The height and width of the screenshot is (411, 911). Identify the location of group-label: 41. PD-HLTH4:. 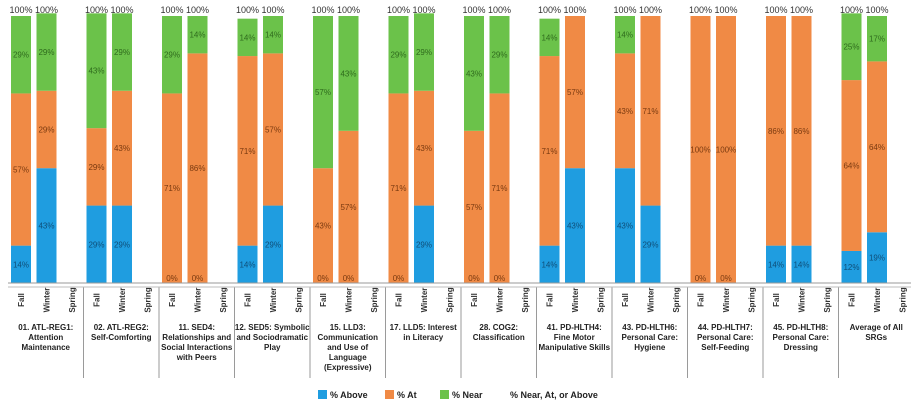
(574, 327).